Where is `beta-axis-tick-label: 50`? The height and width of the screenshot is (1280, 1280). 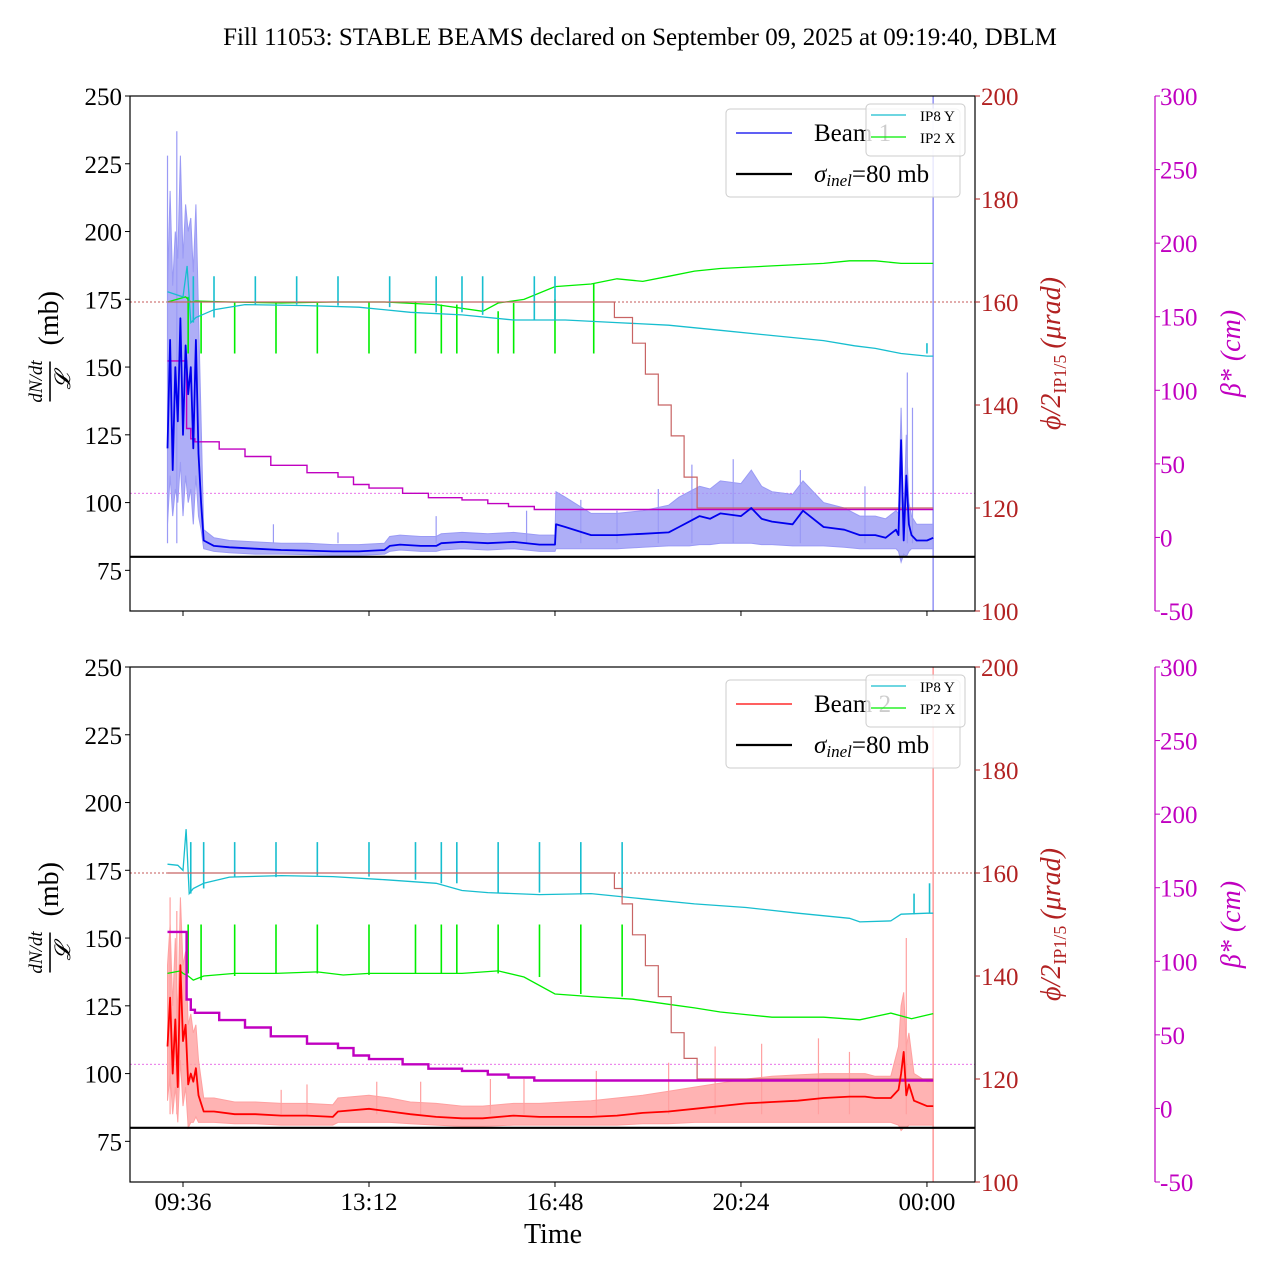
beta-axis-tick-label: 50 is located at coordinates (1172, 465).